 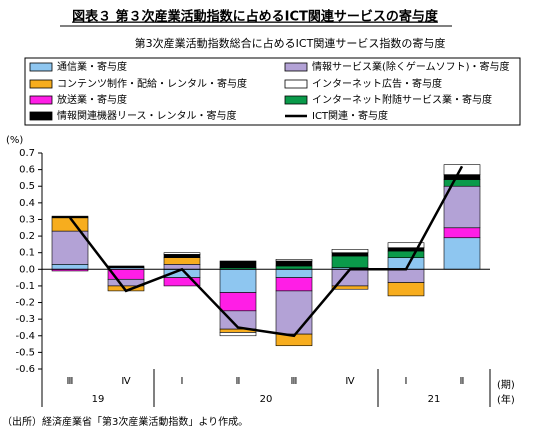 What do you see at coordinates (402, 99) in the screenshot?
I see `legend-label: インターネット附随サービス業・寄与度` at bounding box center [402, 99].